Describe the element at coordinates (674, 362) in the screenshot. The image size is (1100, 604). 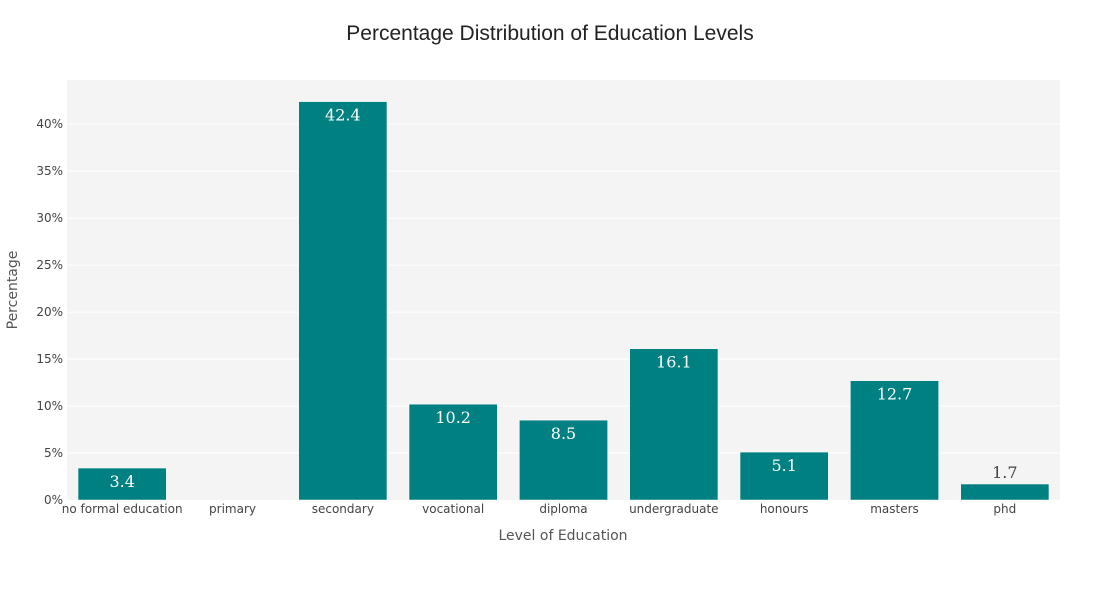
I see `bar-value-label: 16.1` at that location.